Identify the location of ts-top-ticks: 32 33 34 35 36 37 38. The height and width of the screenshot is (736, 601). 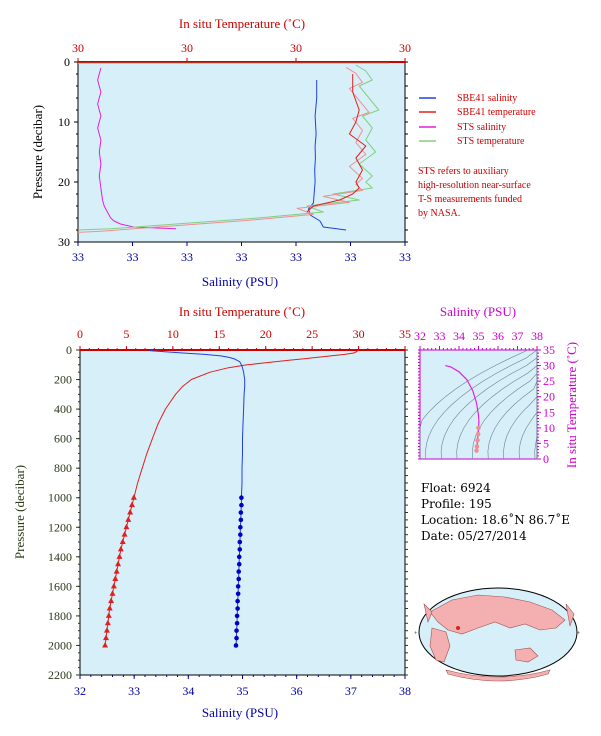
(478, 339).